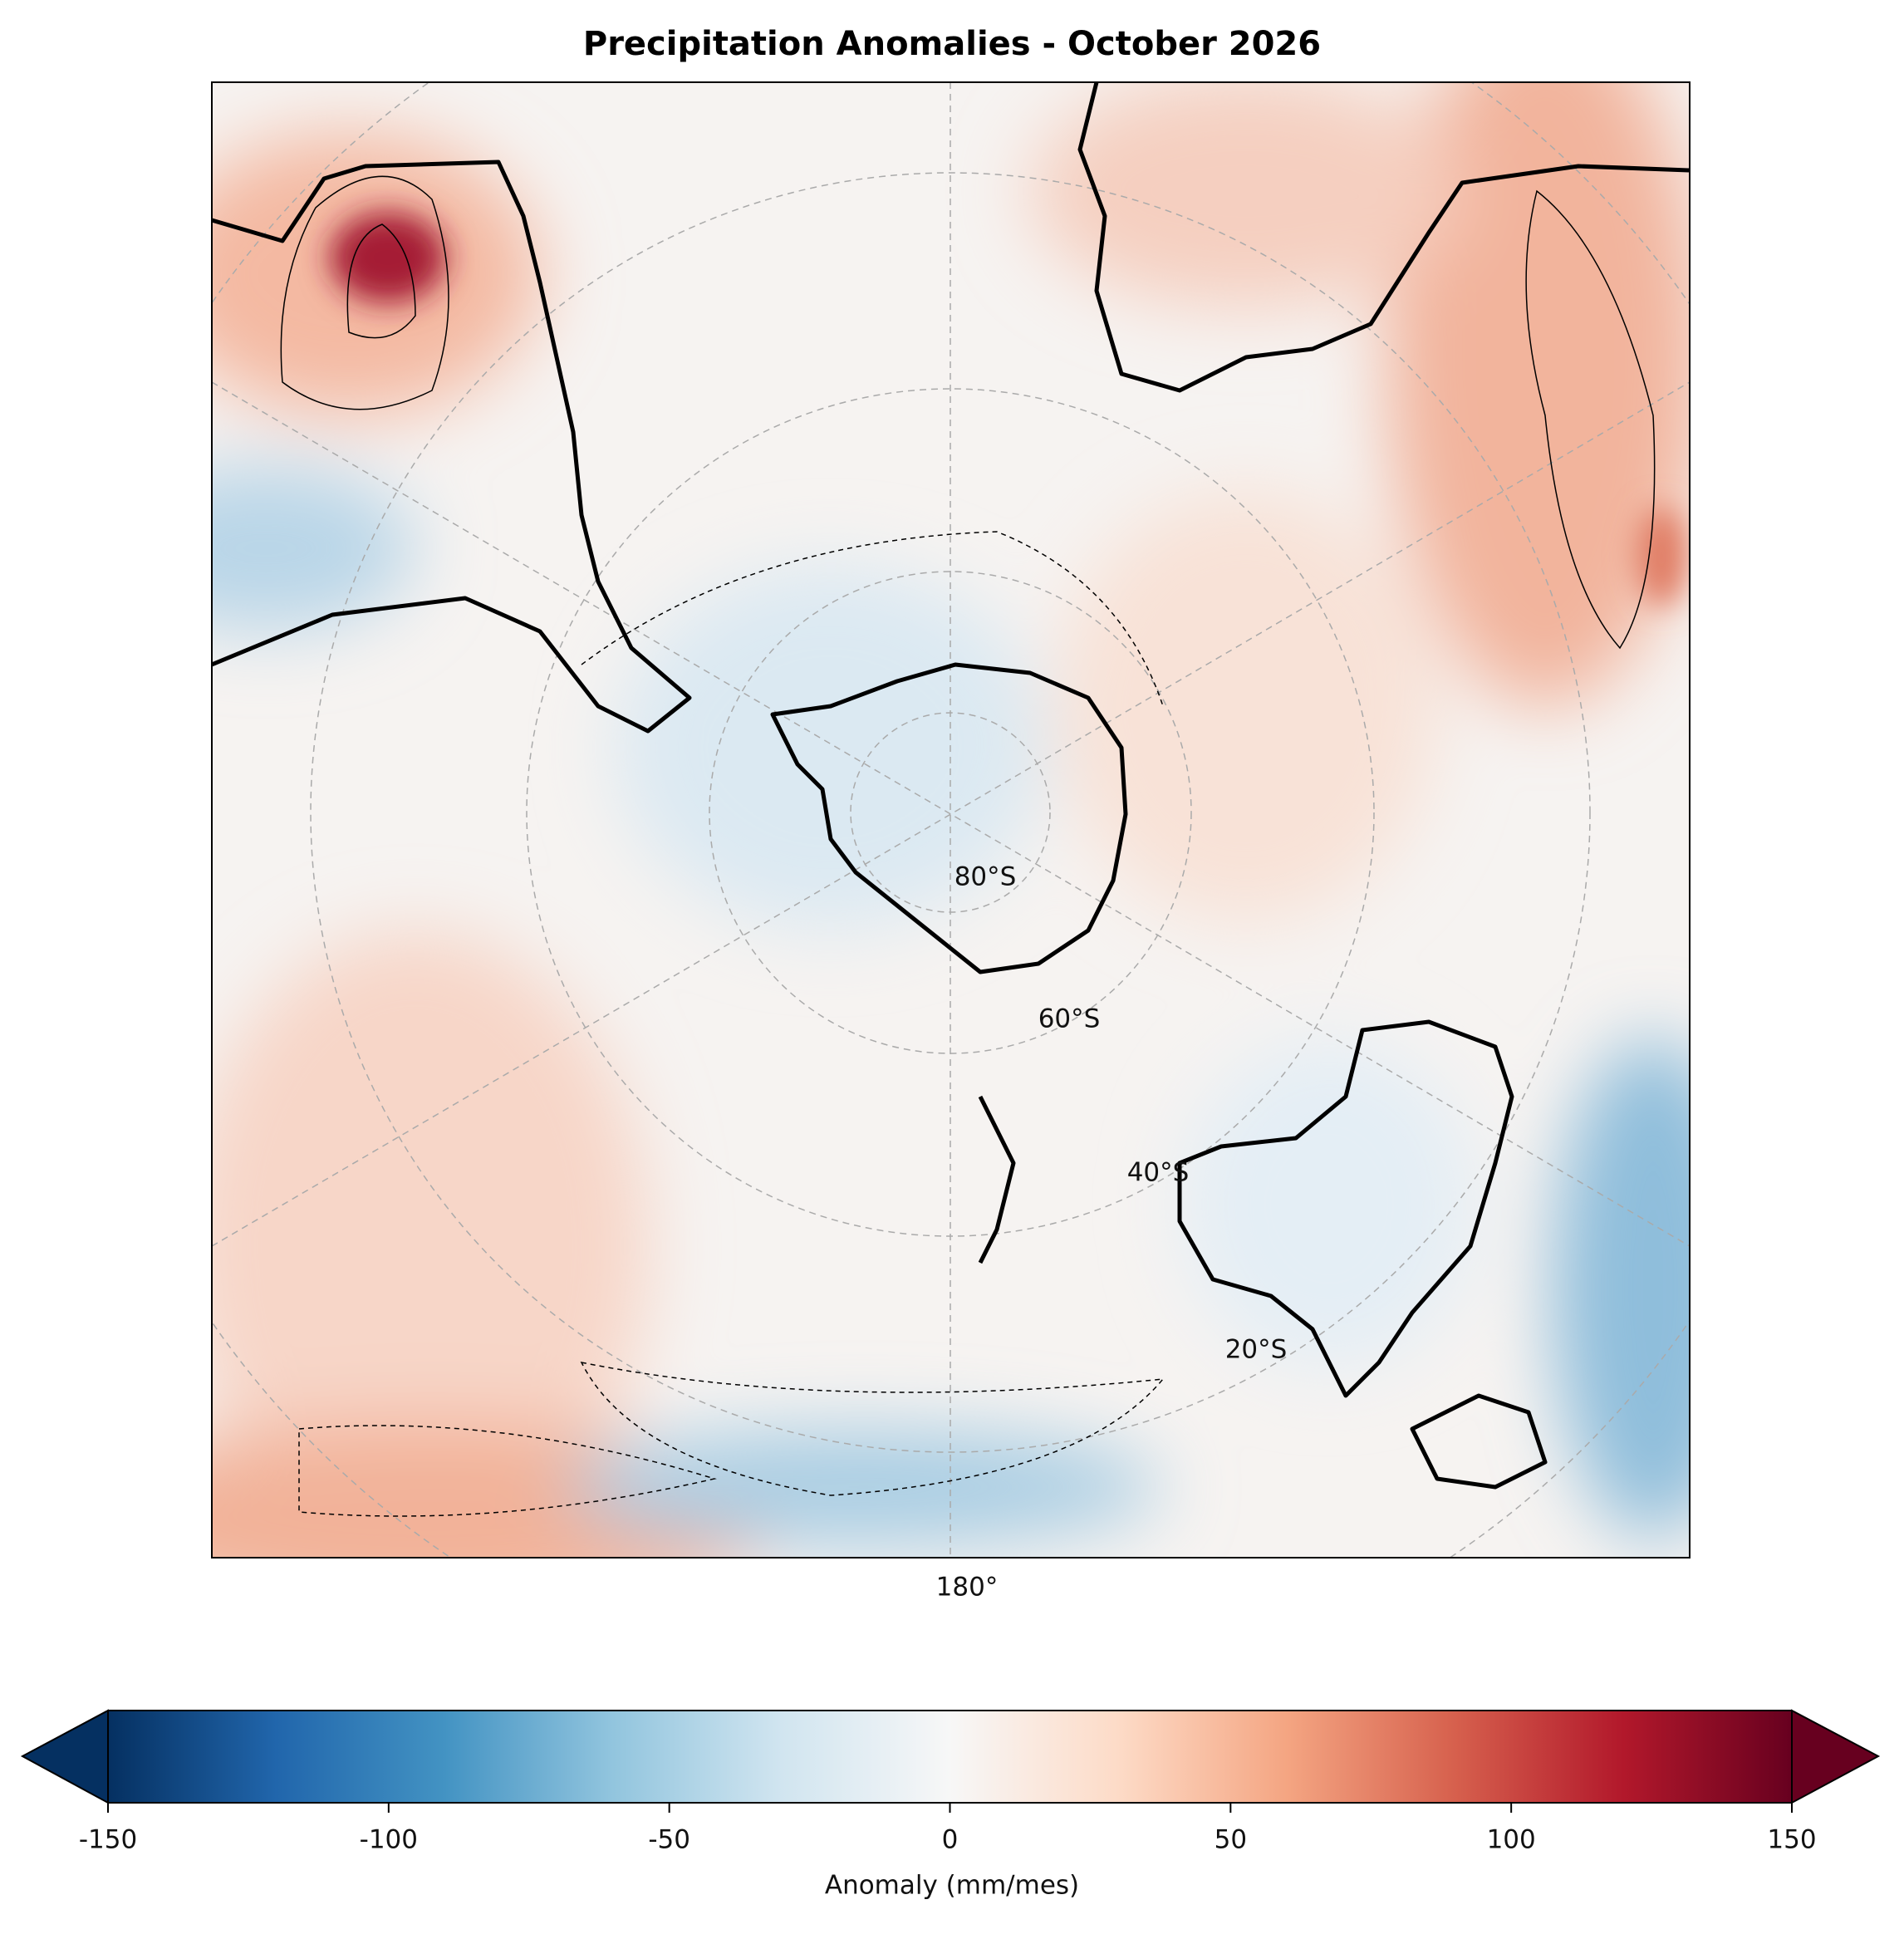 This screenshot has width=1904, height=1934. Describe the element at coordinates (1158, 1173) in the screenshot. I see `parallel-label: 40°S` at that location.